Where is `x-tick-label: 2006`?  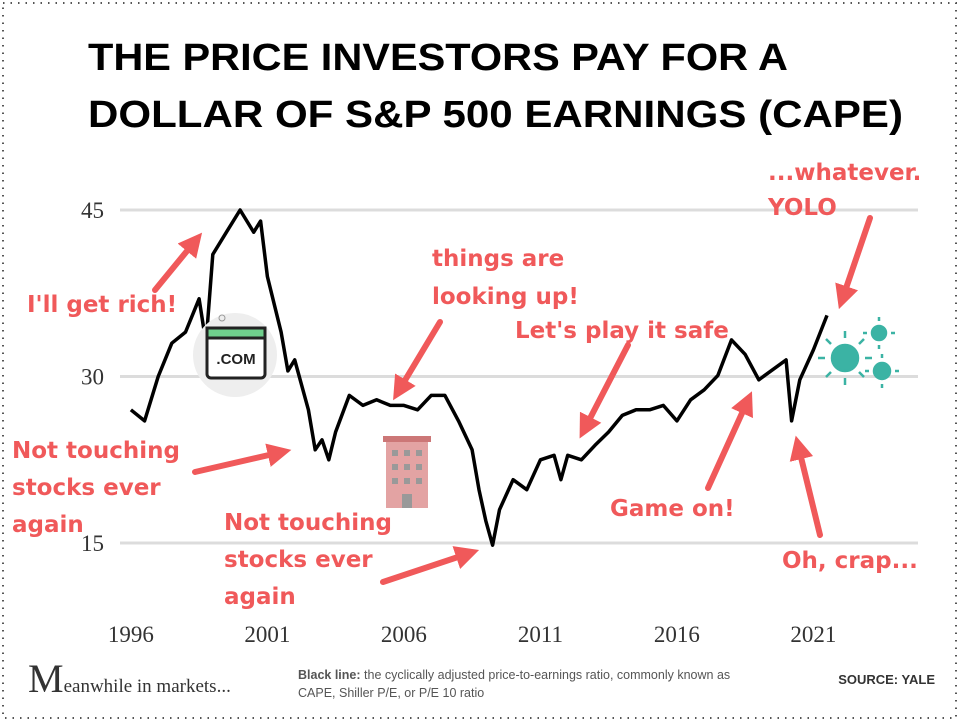 x-tick-label: 2006 is located at coordinates (404, 634).